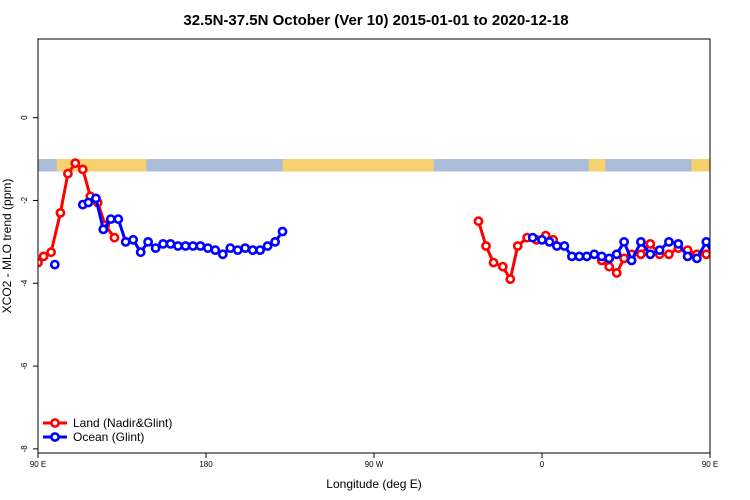 This screenshot has height=500, width=750. I want to click on x-axis-ticks: 90 E 180 90 W 0 90 E, so click(374, 461).